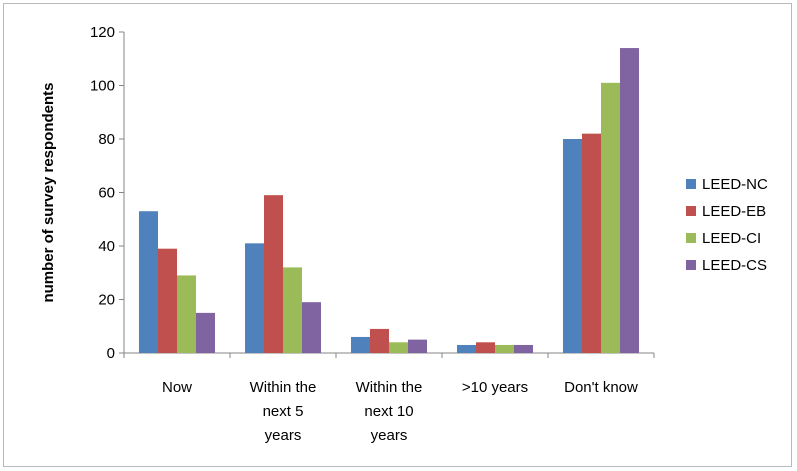 Image resolution: width=797 pixels, height=471 pixels. Describe the element at coordinates (102, 32) in the screenshot. I see `y-tick-label: 120` at that location.